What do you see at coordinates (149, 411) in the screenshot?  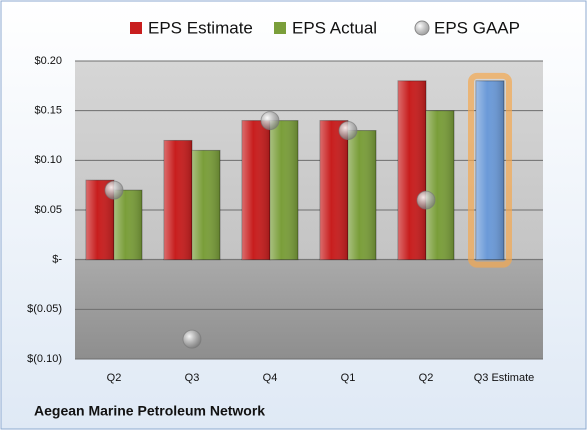 I see `footer: Aegean Marine Petroleum Network` at bounding box center [149, 411].